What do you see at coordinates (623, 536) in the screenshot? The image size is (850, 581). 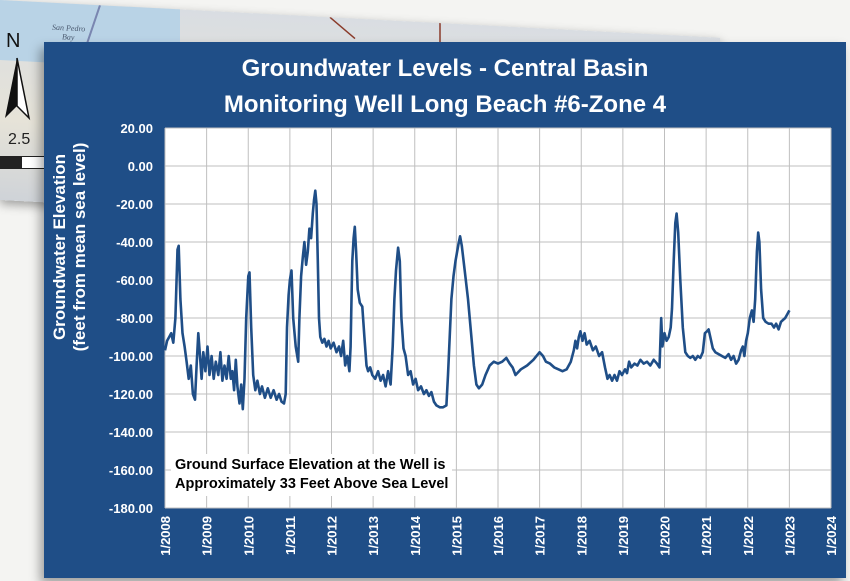 I see `x-tick-label: 1/2019` at bounding box center [623, 536].